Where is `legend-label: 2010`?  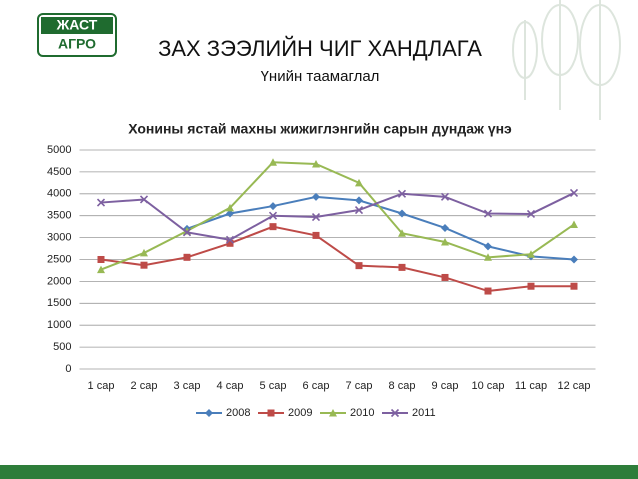 legend-label: 2010 is located at coordinates (362, 413).